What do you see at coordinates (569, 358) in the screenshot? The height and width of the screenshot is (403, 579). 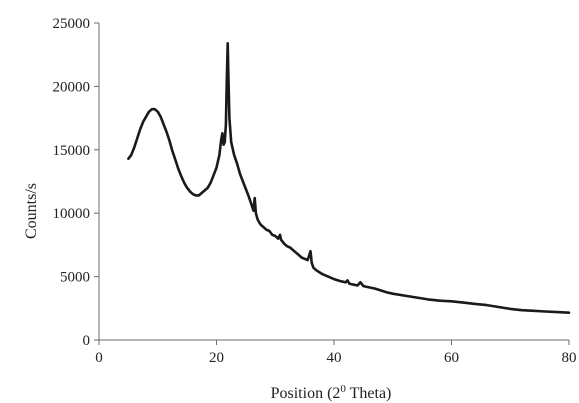 I see `x-tick-label: 80` at bounding box center [569, 358].